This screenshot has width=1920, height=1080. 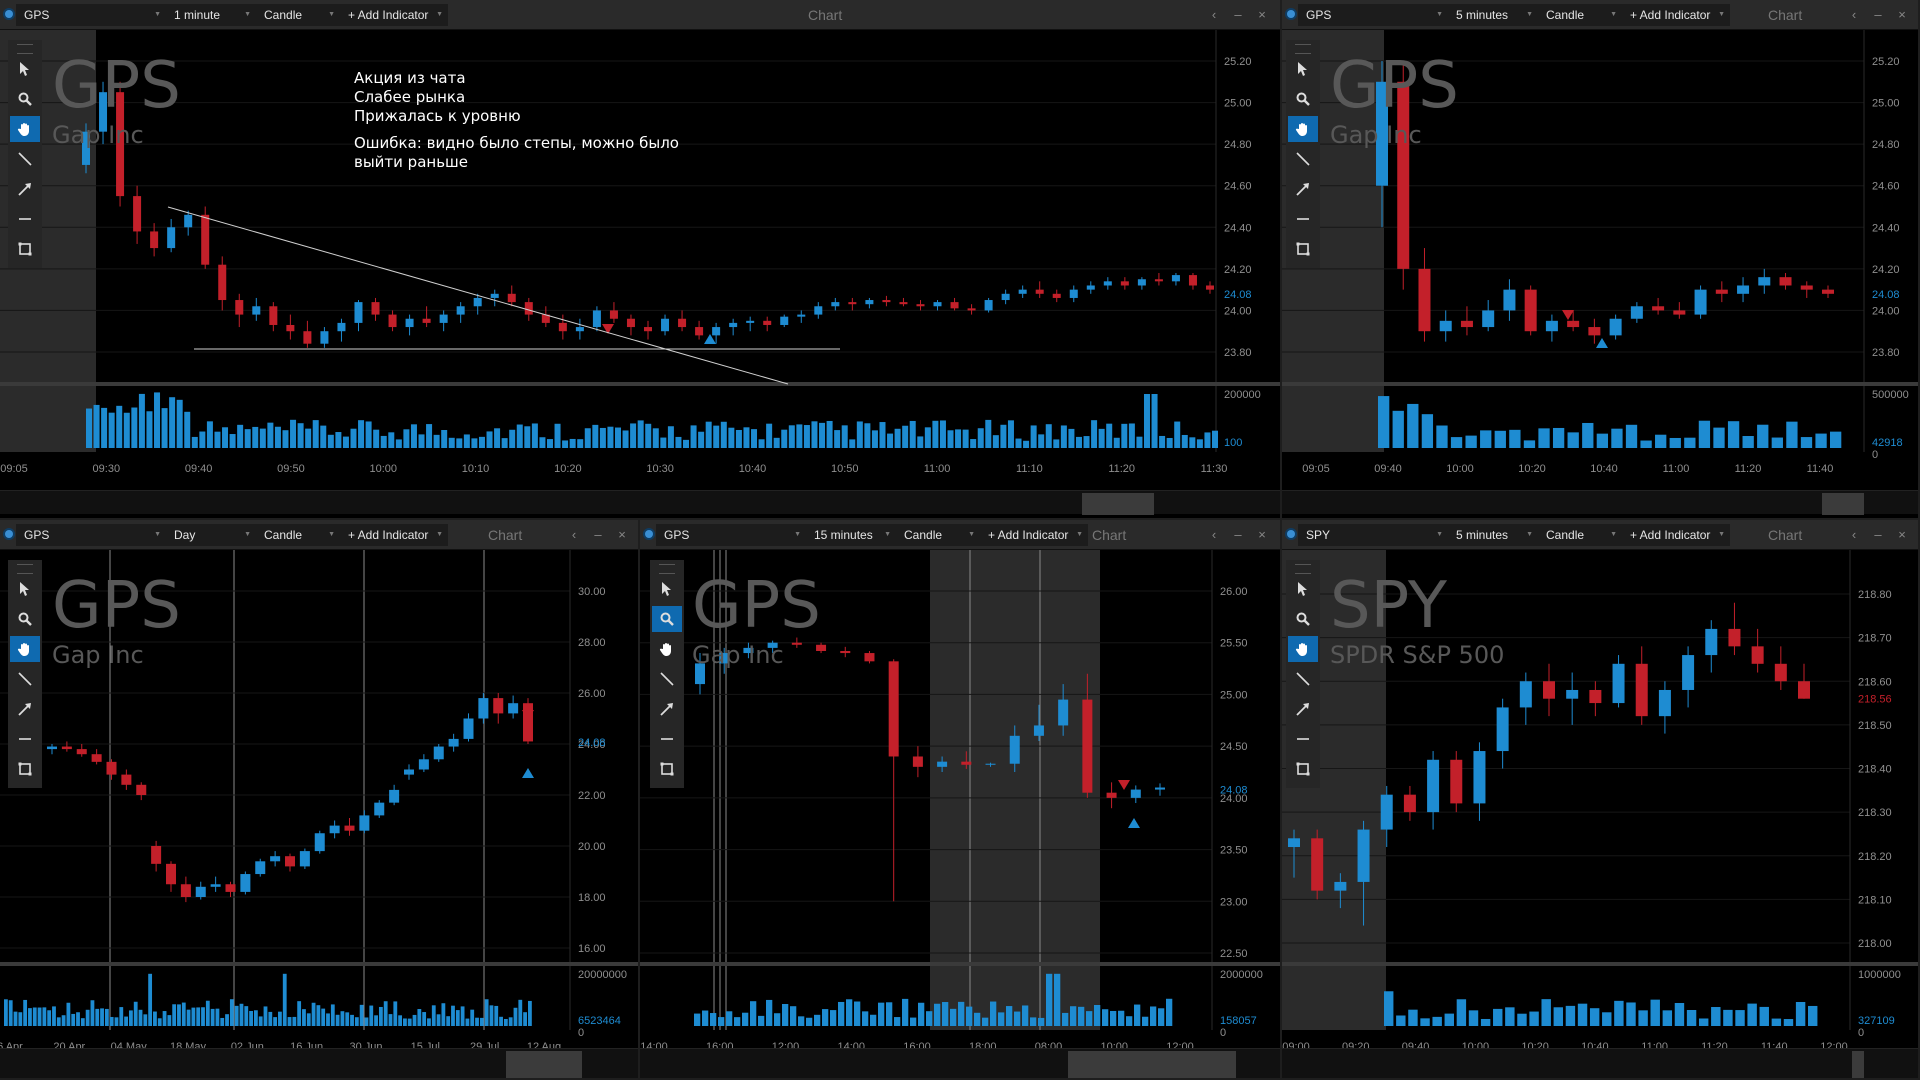 What do you see at coordinates (1532, 469) in the screenshot?
I see `time-tick-label: 10:20` at bounding box center [1532, 469].